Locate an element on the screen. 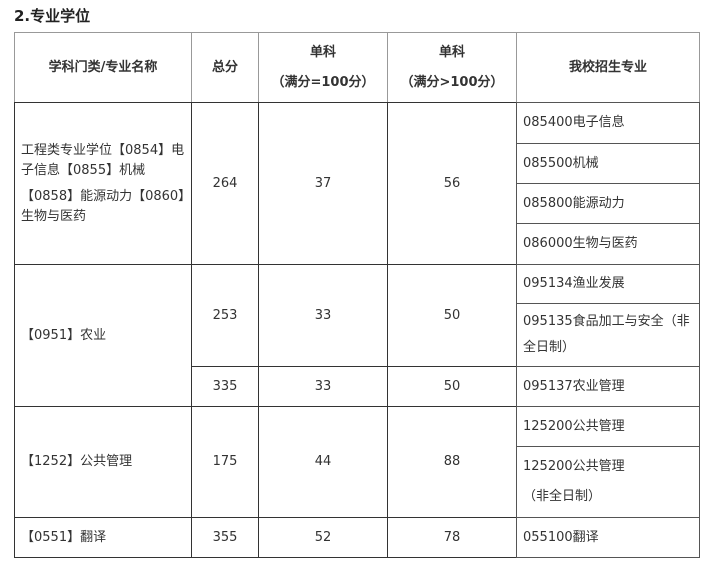 This screenshot has width=711, height=570. row-name-line1: 工程类专业学位【0854】电子信息【0855】机械 is located at coordinates (103, 160).